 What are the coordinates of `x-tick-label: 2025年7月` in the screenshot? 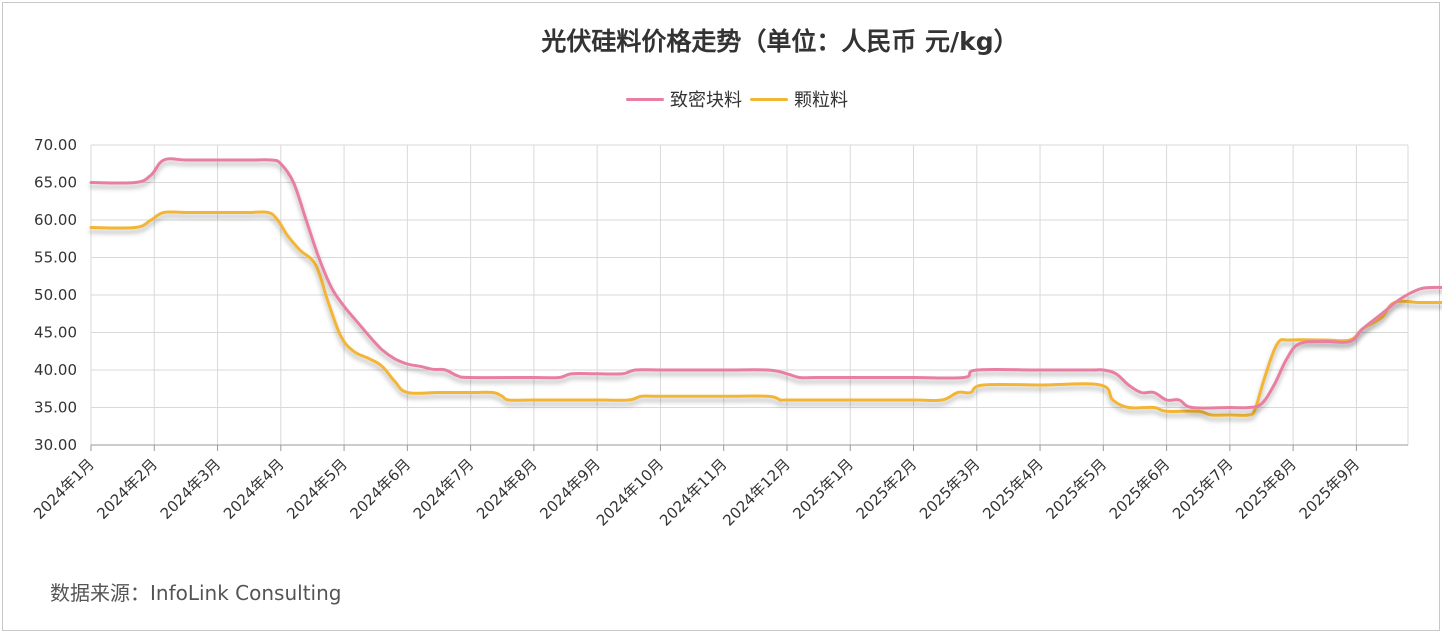 It's located at (1203, 489).